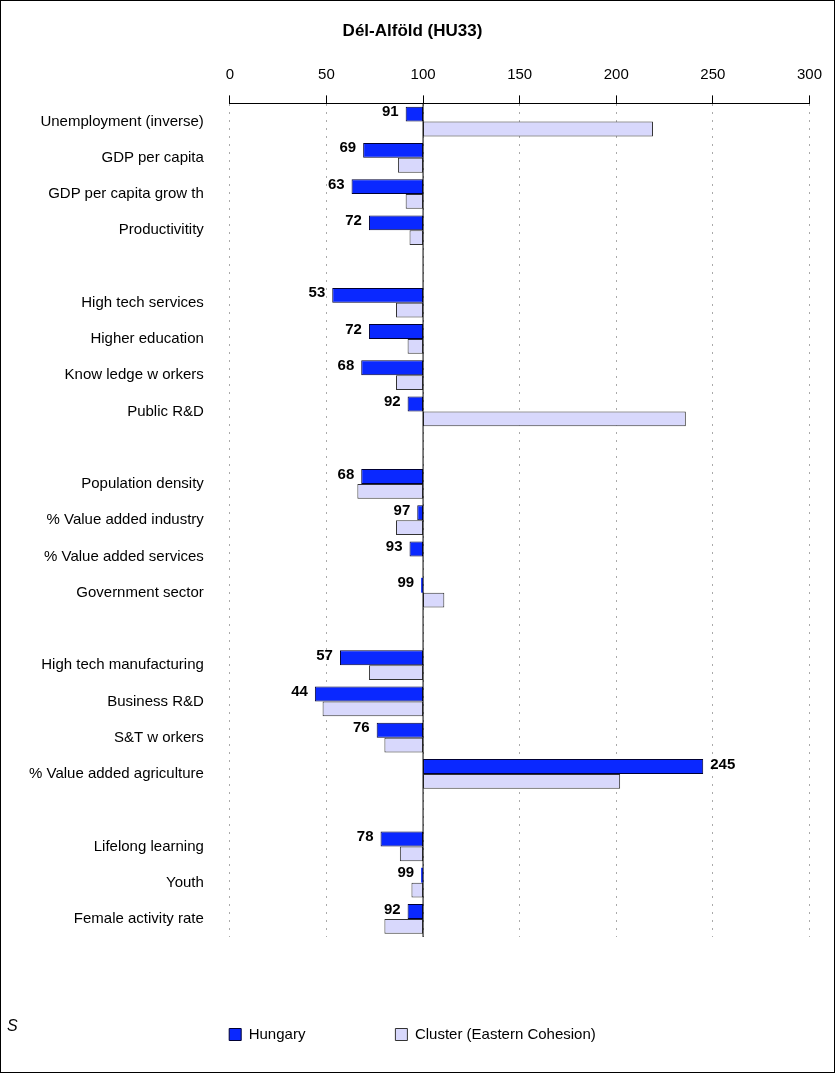 This screenshot has width=835, height=1073. Describe the element at coordinates (277, 1033) in the screenshot. I see `legend-label: Hungary` at that location.